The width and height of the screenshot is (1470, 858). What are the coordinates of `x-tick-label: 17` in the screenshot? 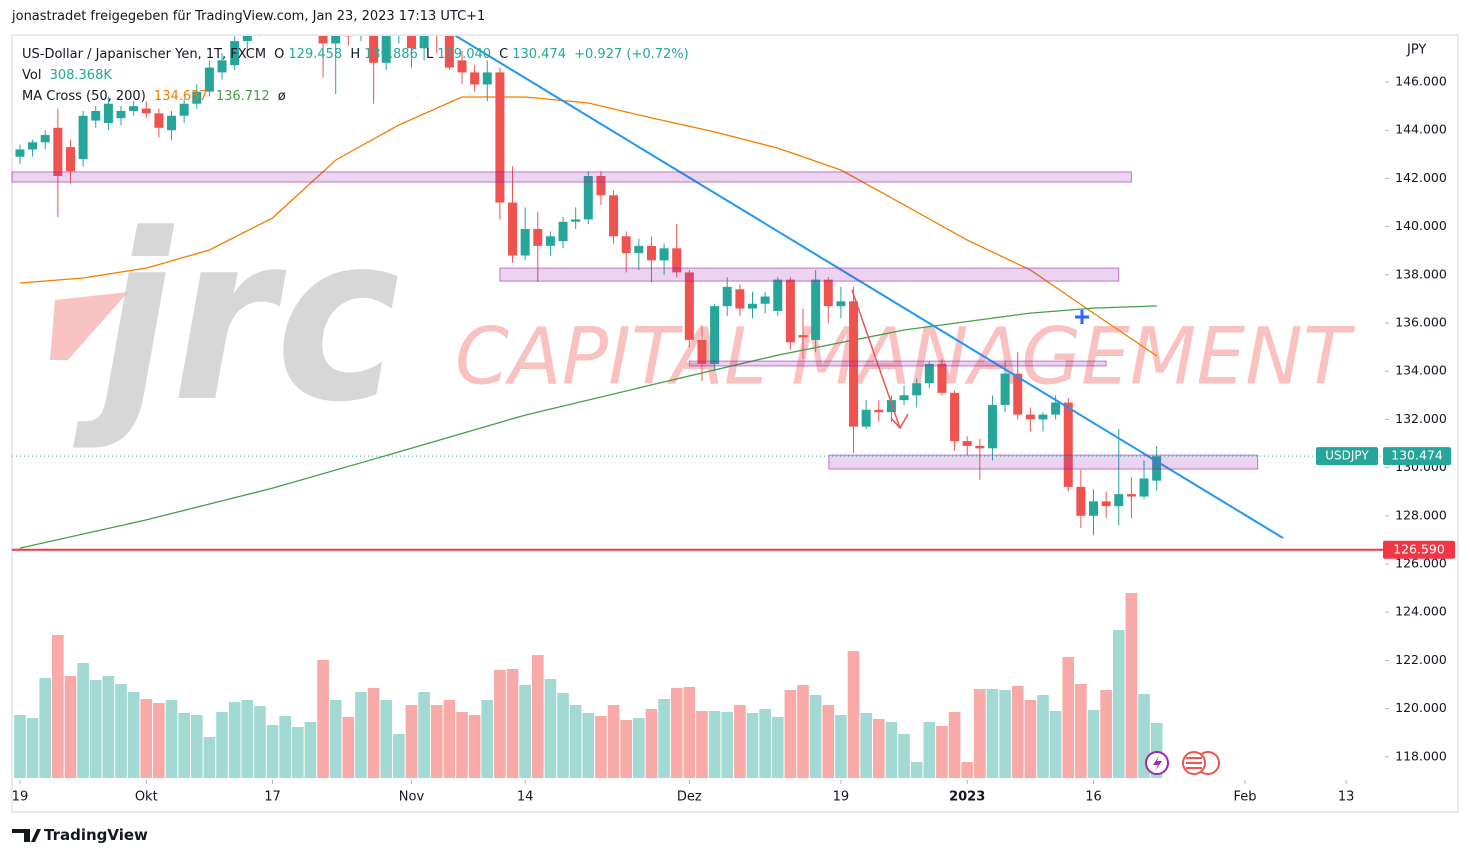 It's located at (272, 797).